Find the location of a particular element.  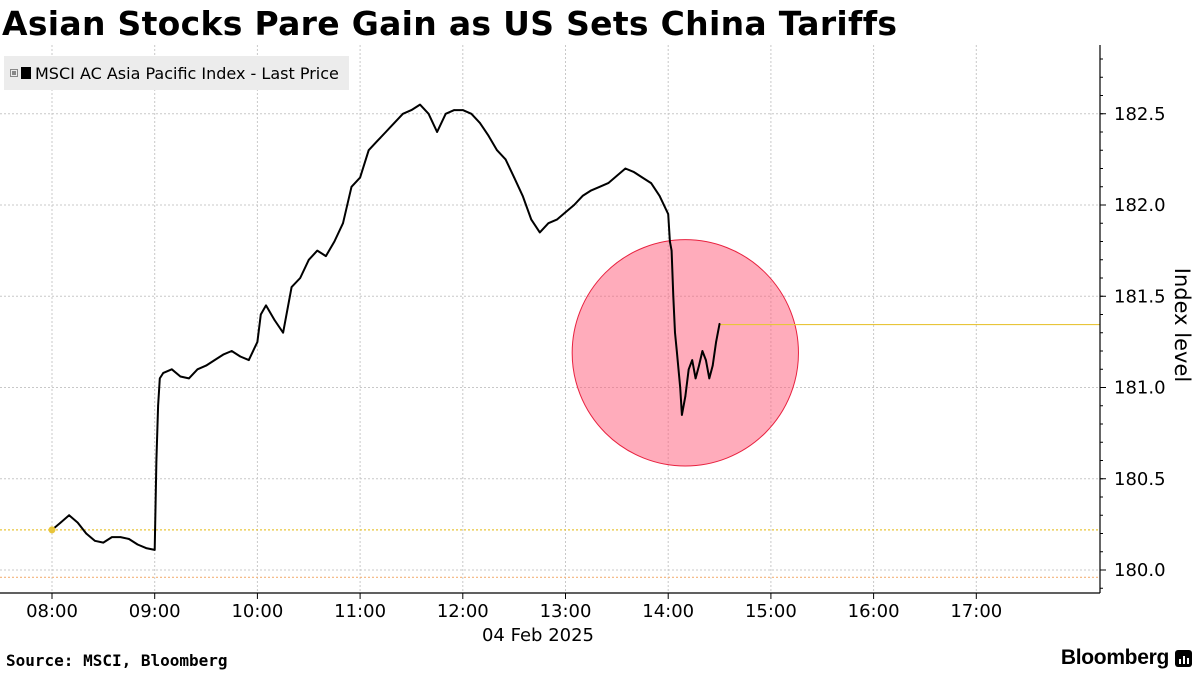

bloomberg-bars-icon is located at coordinates (1183, 658).